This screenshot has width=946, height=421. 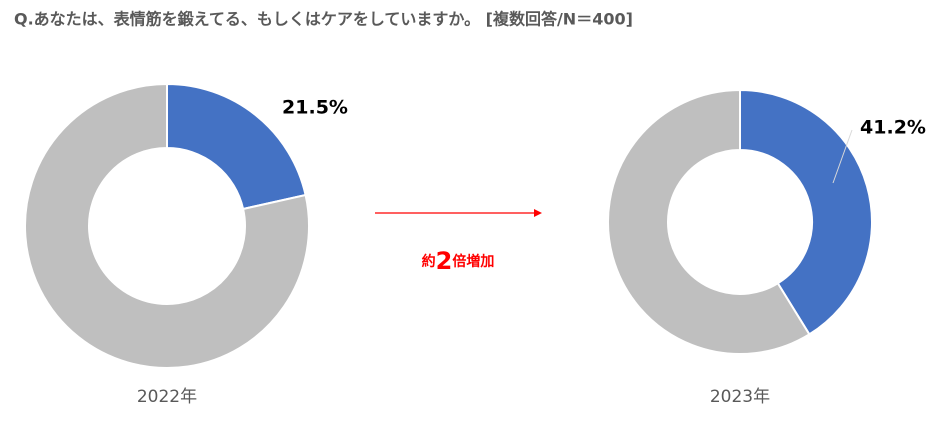 What do you see at coordinates (842, 156) in the screenshot?
I see `leader-line` at bounding box center [842, 156].